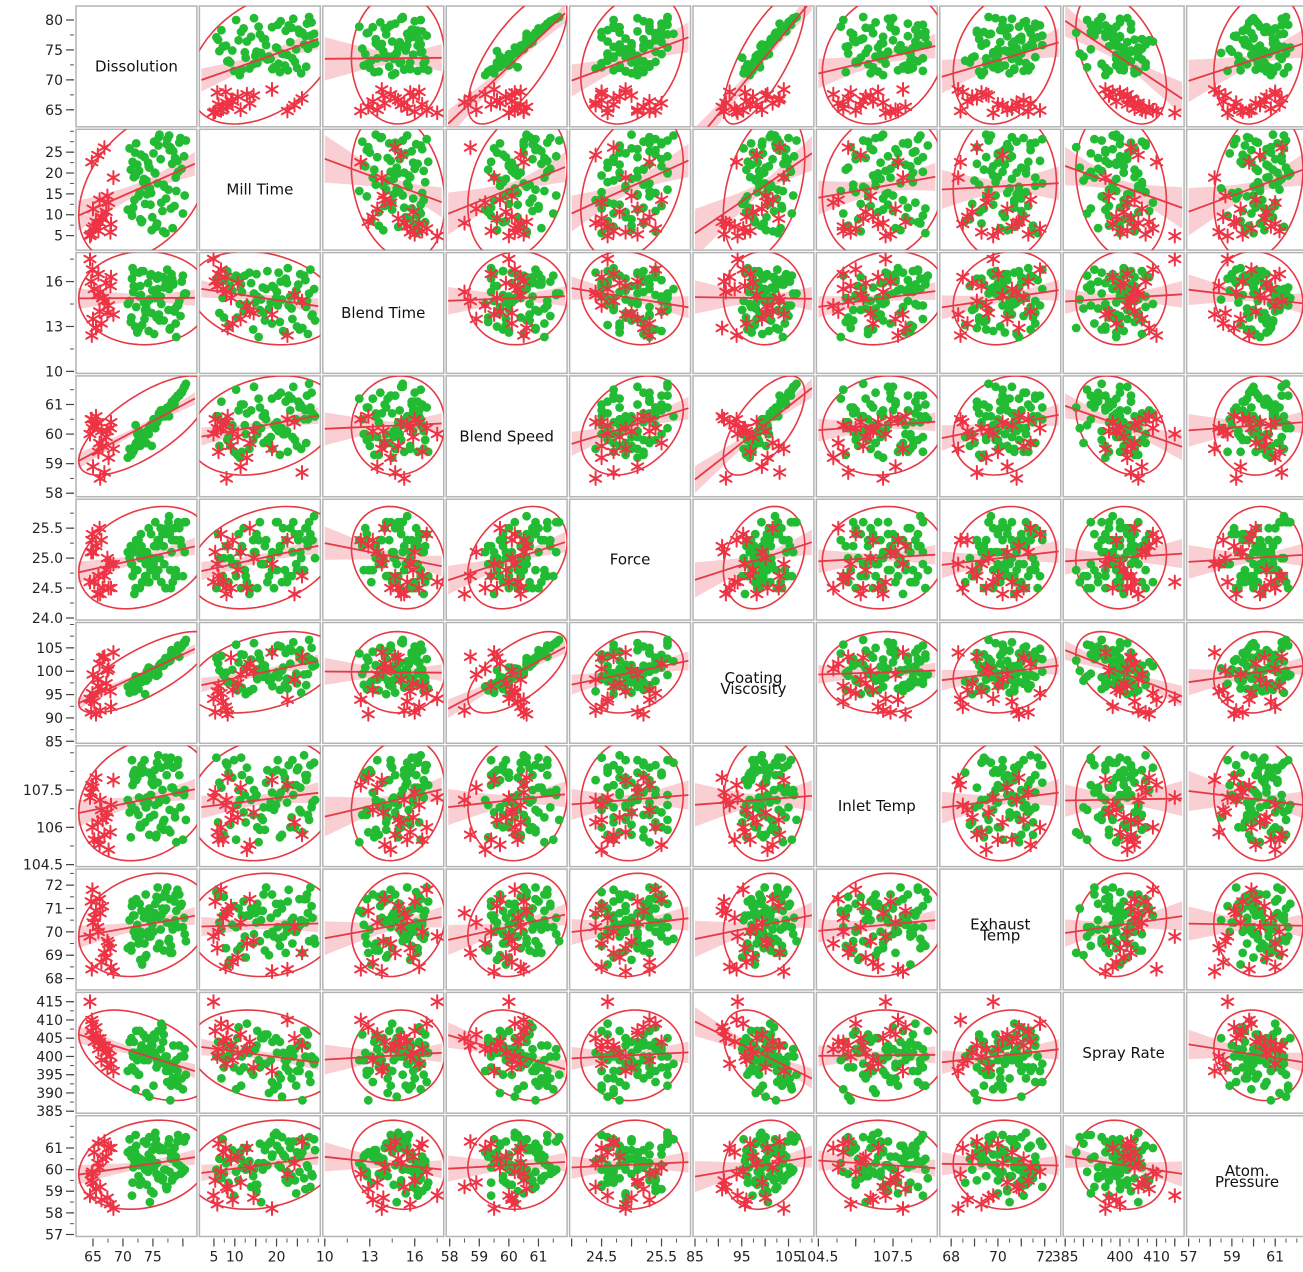 This screenshot has height=1272, width=1303. I want to click on diagonal-variable-label: Force, so click(630, 560).